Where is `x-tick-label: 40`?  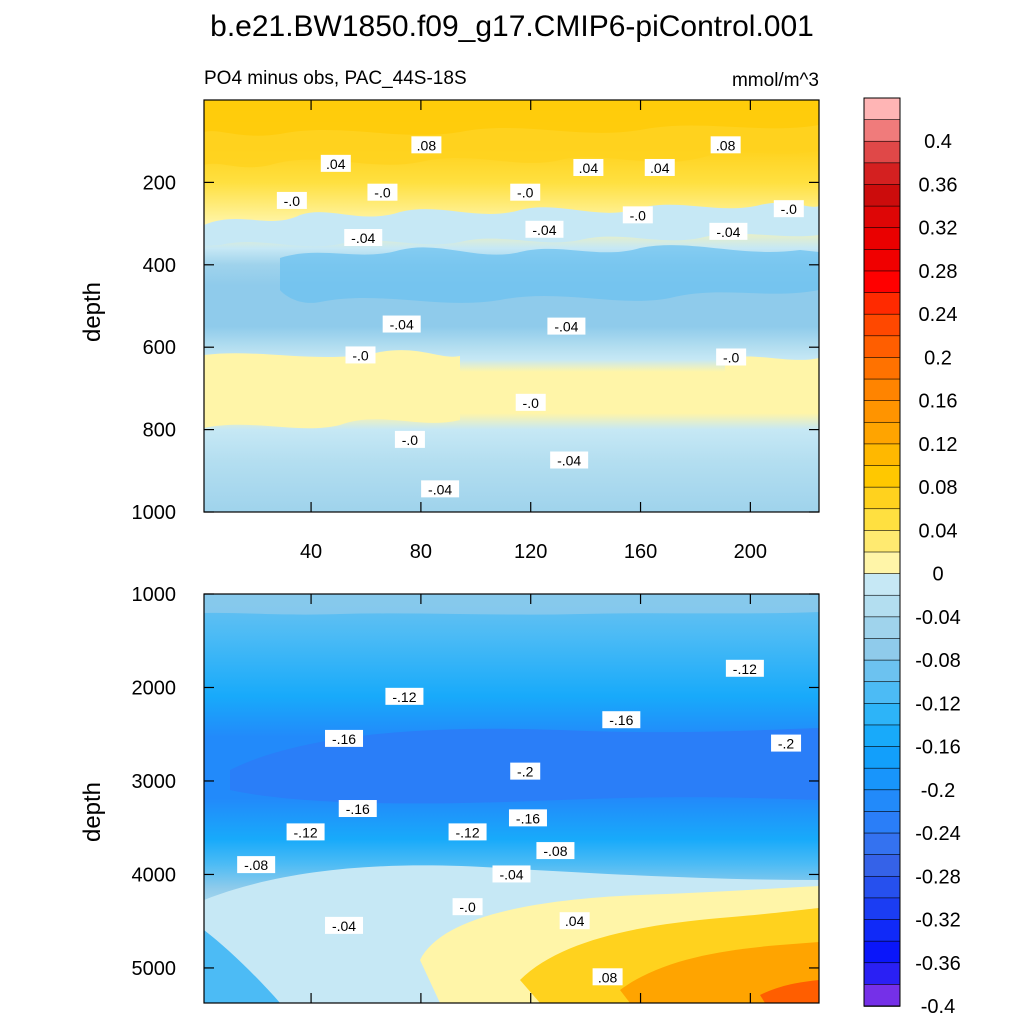
x-tick-label: 40 is located at coordinates (311, 552).